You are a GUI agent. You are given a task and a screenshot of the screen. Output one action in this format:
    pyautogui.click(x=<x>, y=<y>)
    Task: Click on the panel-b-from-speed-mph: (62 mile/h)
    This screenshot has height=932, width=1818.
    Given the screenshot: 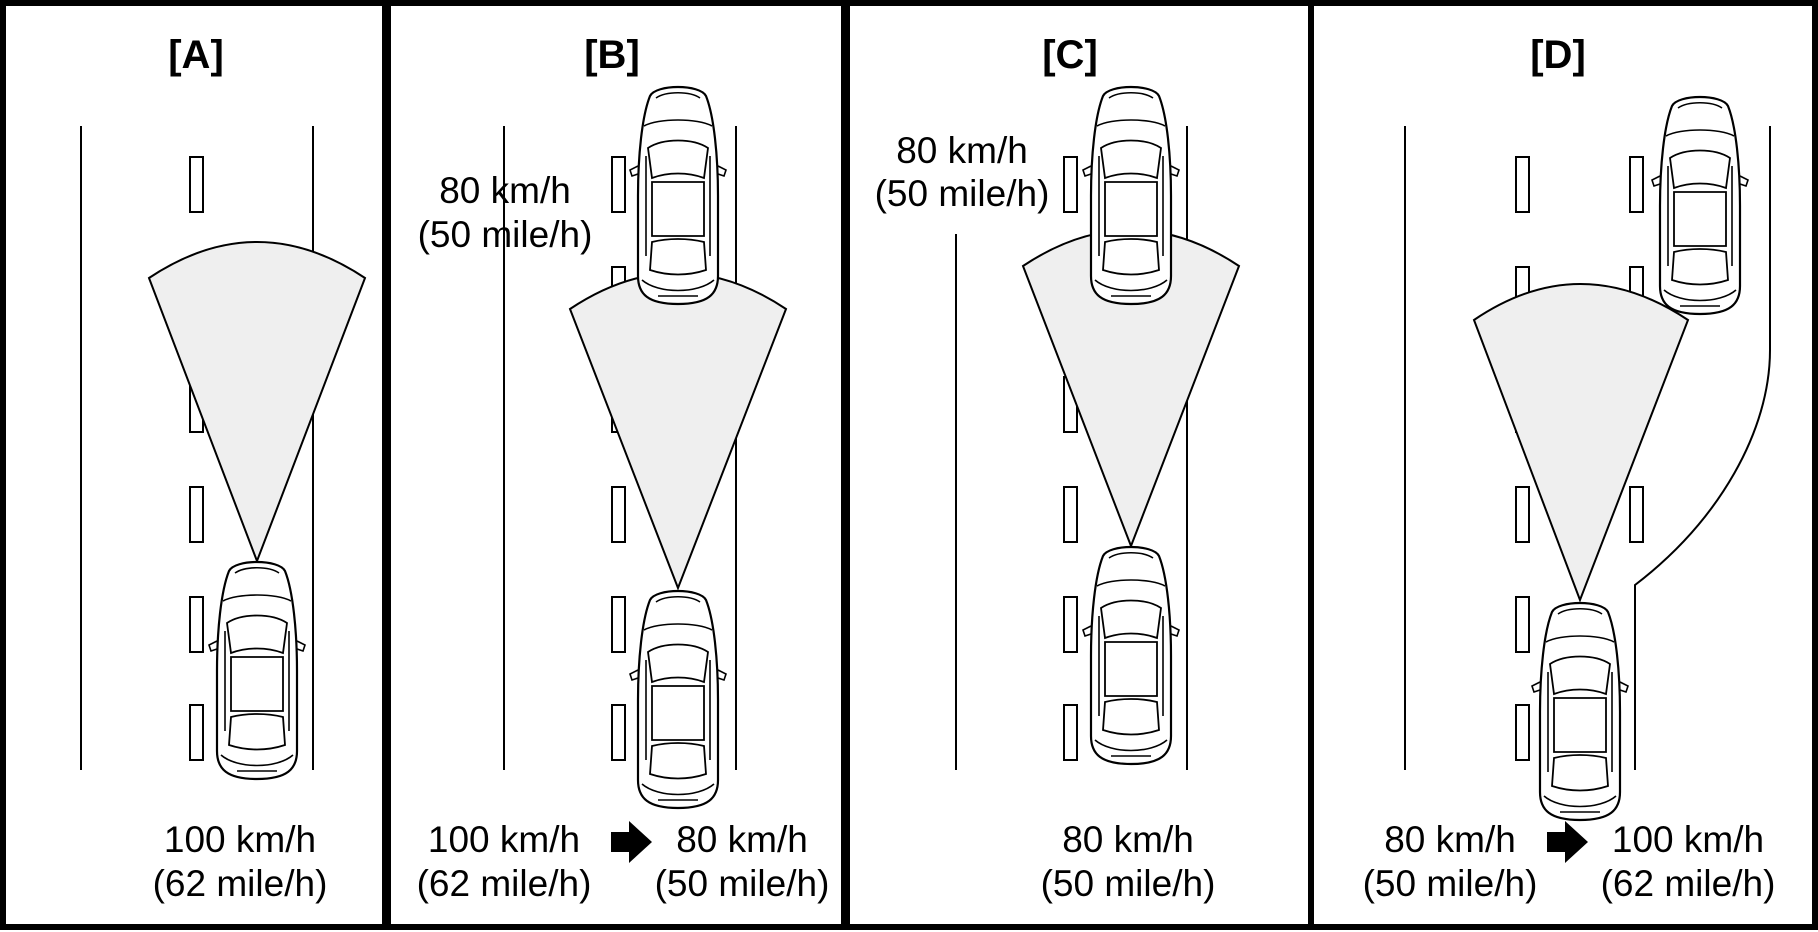 What is the action you would take?
    pyautogui.click(x=504, y=883)
    